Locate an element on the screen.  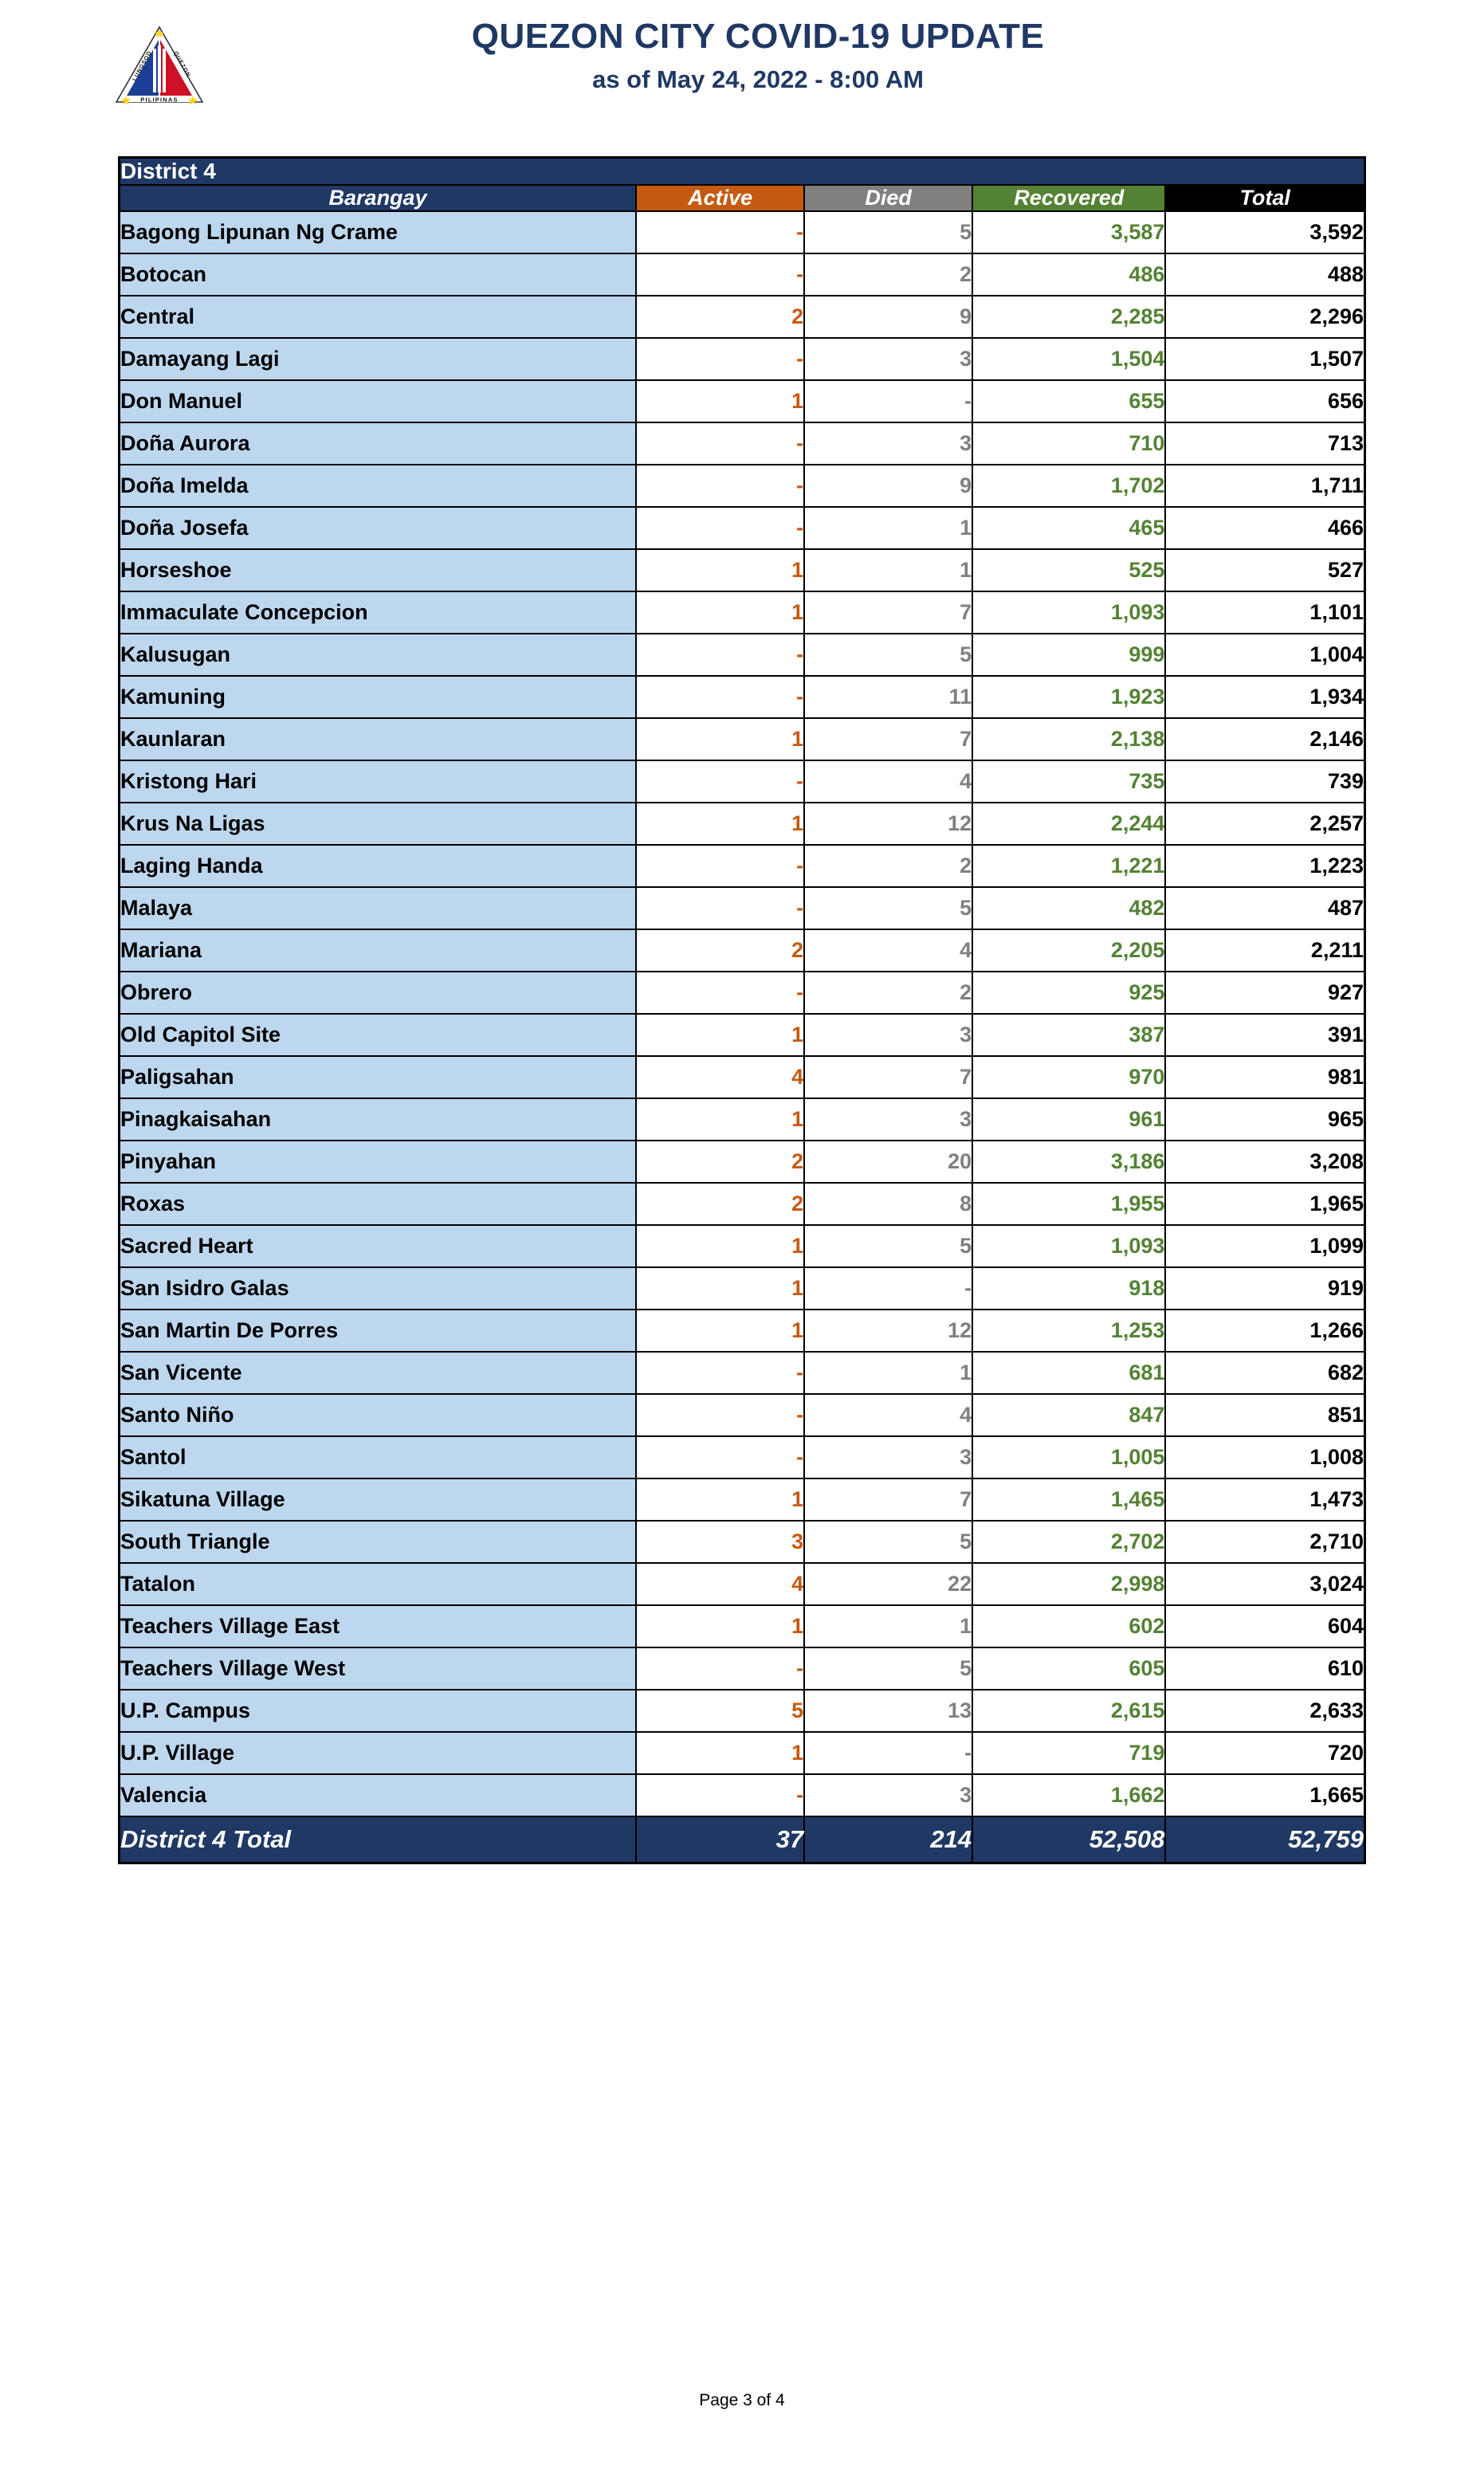
table-row: Kaunlaran 1 7 2,138 2,146 is located at coordinates (742, 739).